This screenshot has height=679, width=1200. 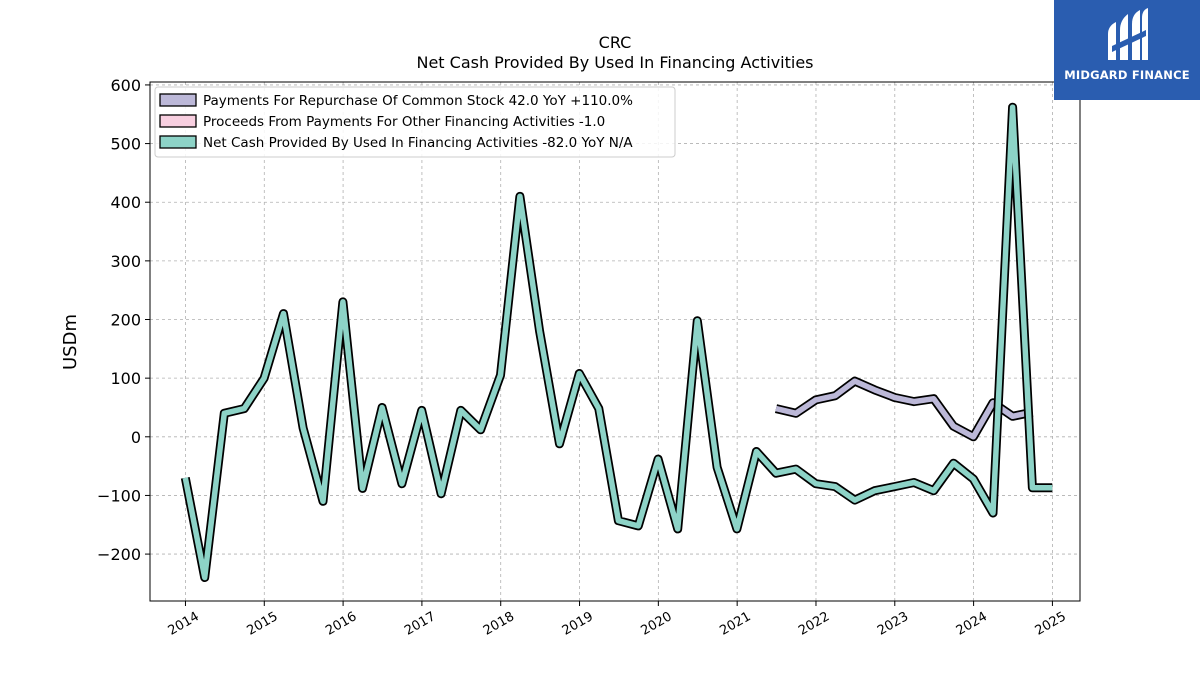 I want to click on x-tick-label: 2019, so click(x=578, y=624).